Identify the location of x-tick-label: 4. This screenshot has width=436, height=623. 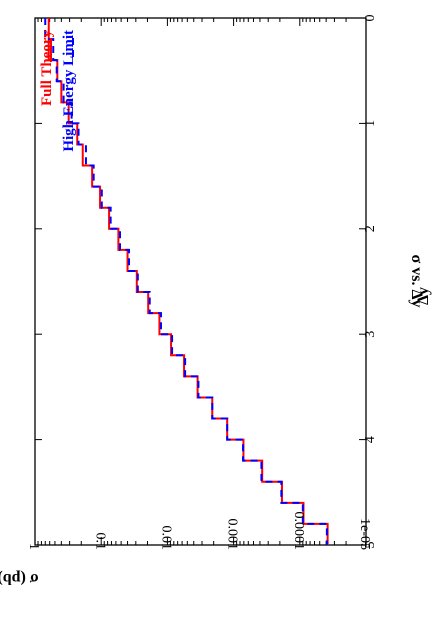
(370, 439).